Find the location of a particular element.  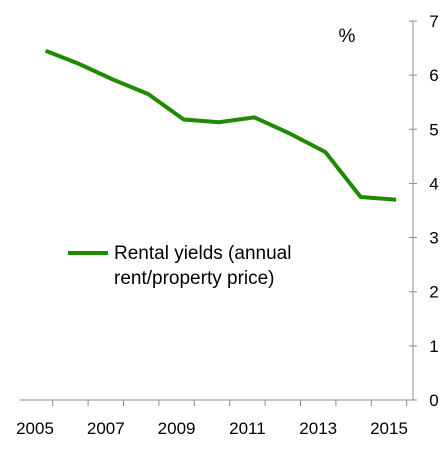

y-tick-label: 7 is located at coordinates (433, 21).